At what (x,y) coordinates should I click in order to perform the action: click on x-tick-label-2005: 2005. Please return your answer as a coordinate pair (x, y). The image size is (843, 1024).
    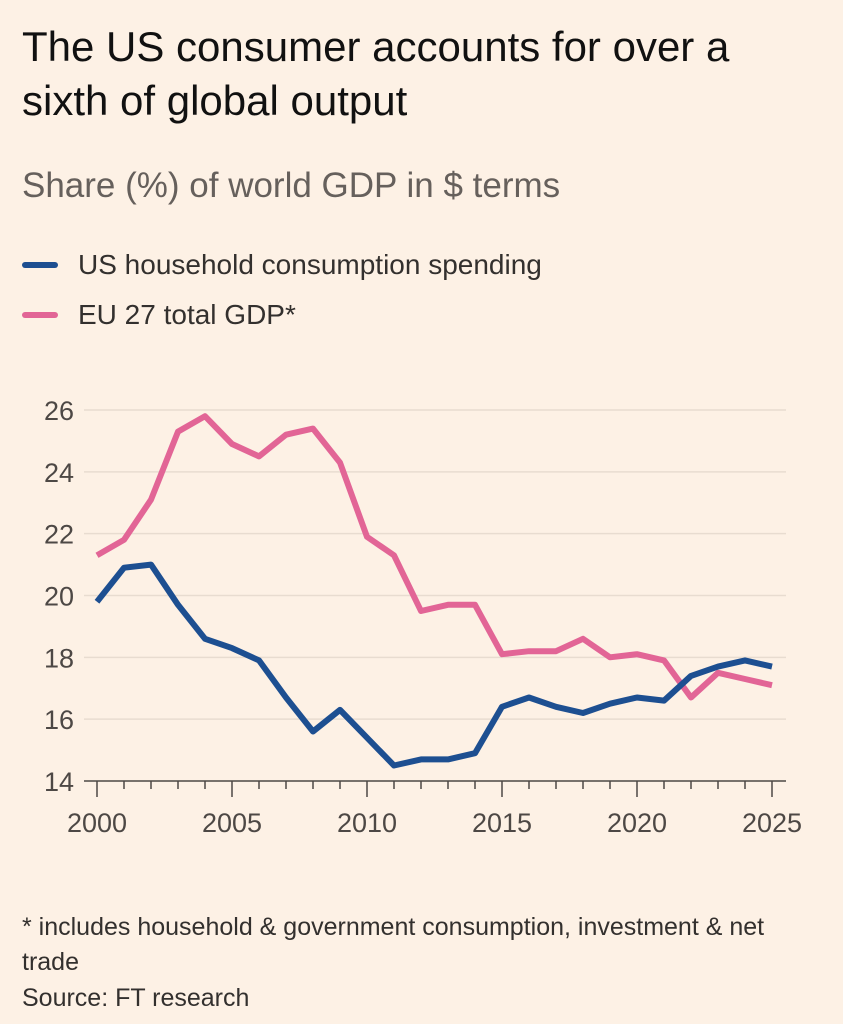
    Looking at the image, I should click on (232, 823).